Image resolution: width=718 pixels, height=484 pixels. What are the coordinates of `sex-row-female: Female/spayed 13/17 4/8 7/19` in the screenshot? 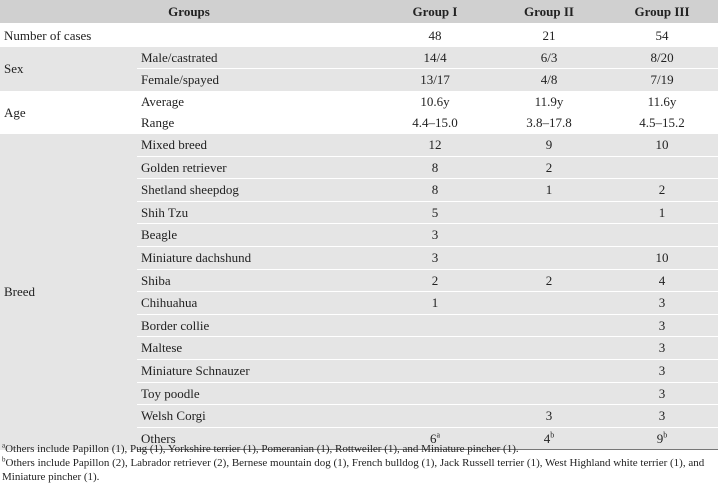 It's located at (359, 79).